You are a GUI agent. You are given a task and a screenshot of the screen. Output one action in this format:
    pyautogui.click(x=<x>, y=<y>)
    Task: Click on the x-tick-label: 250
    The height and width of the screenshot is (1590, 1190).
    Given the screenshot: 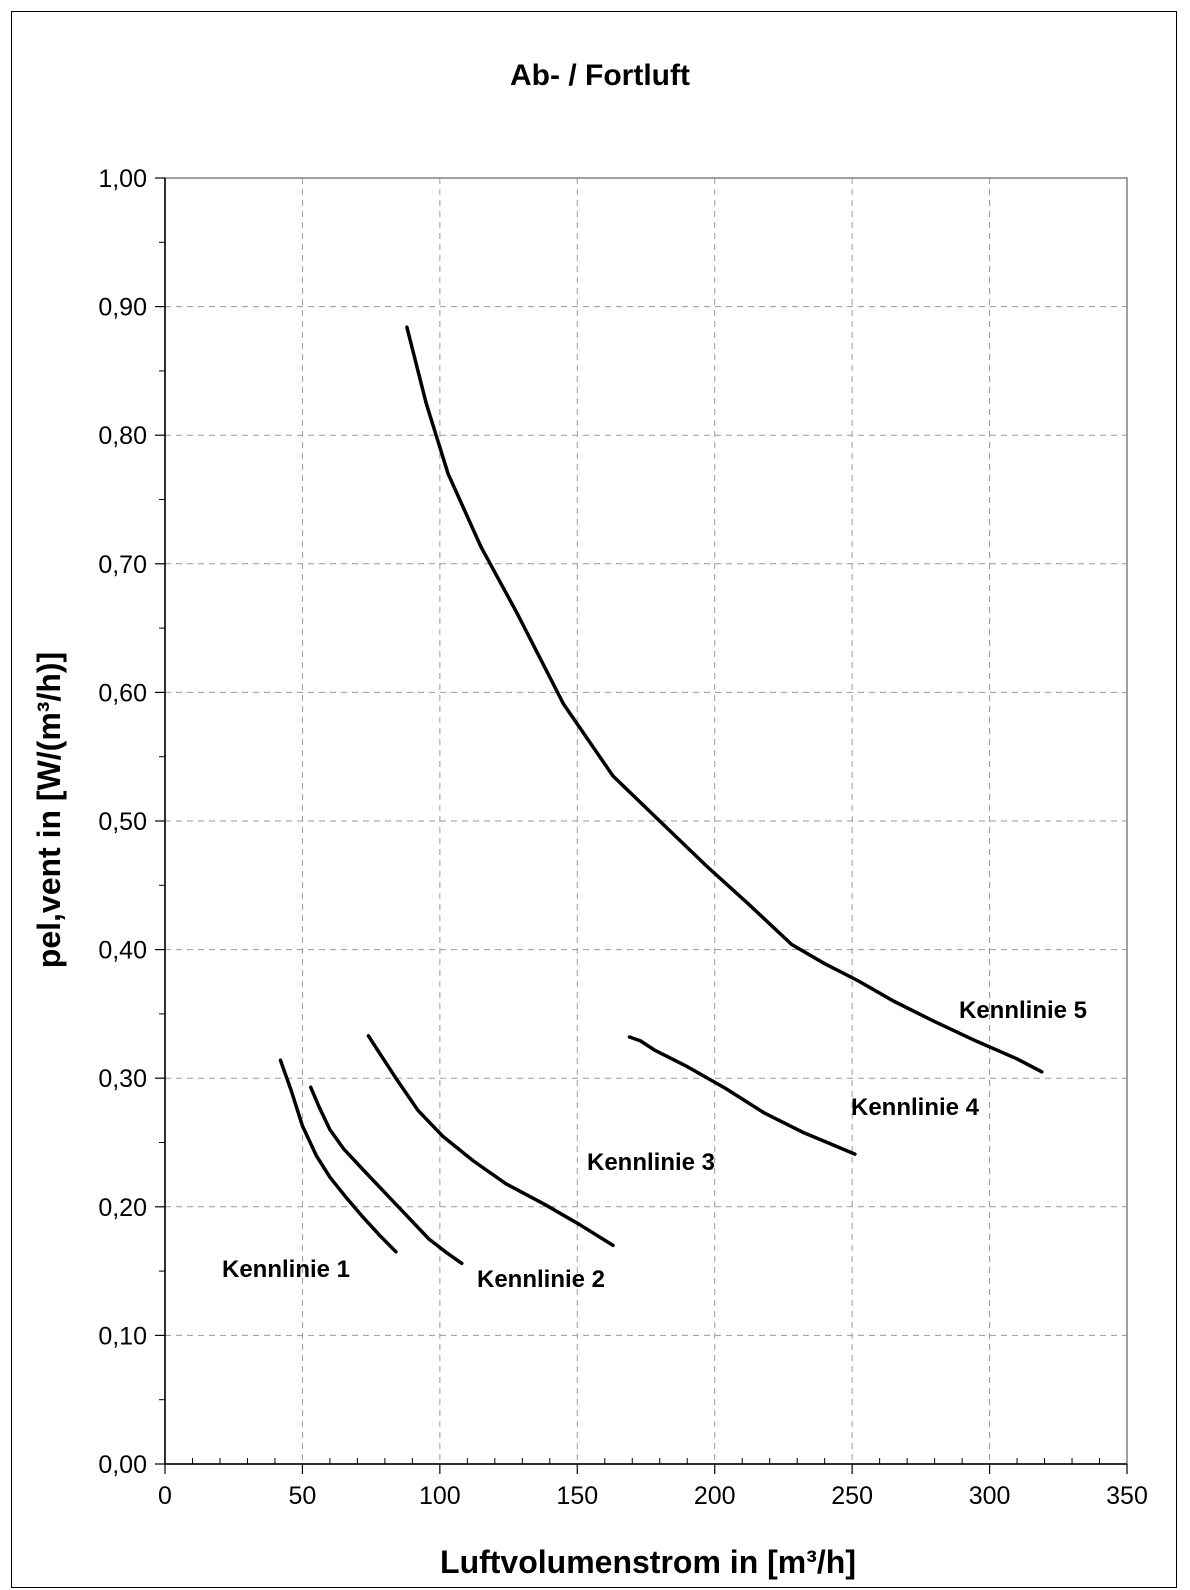 What is the action you would take?
    pyautogui.click(x=852, y=1496)
    